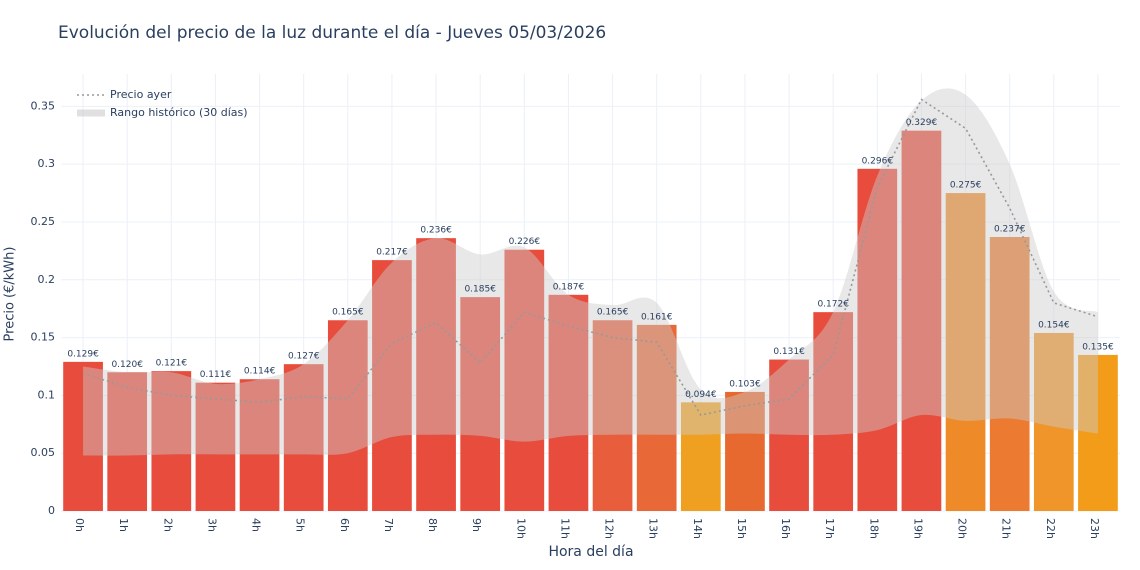  I want to click on value-label: 0.121€, so click(172, 364).